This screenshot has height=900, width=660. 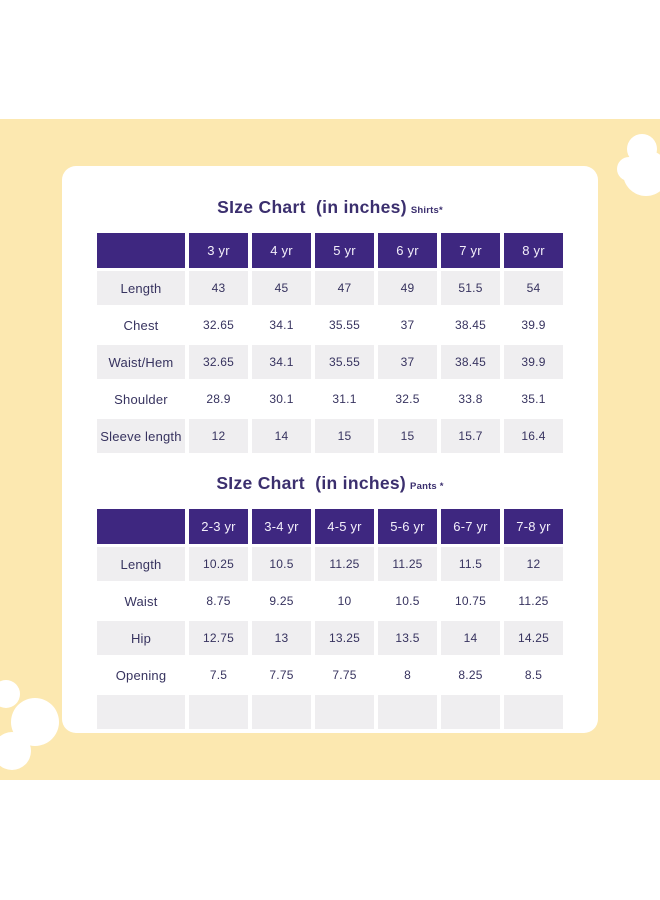 What do you see at coordinates (470, 601) in the screenshot?
I see `size-value: 10.75` at bounding box center [470, 601].